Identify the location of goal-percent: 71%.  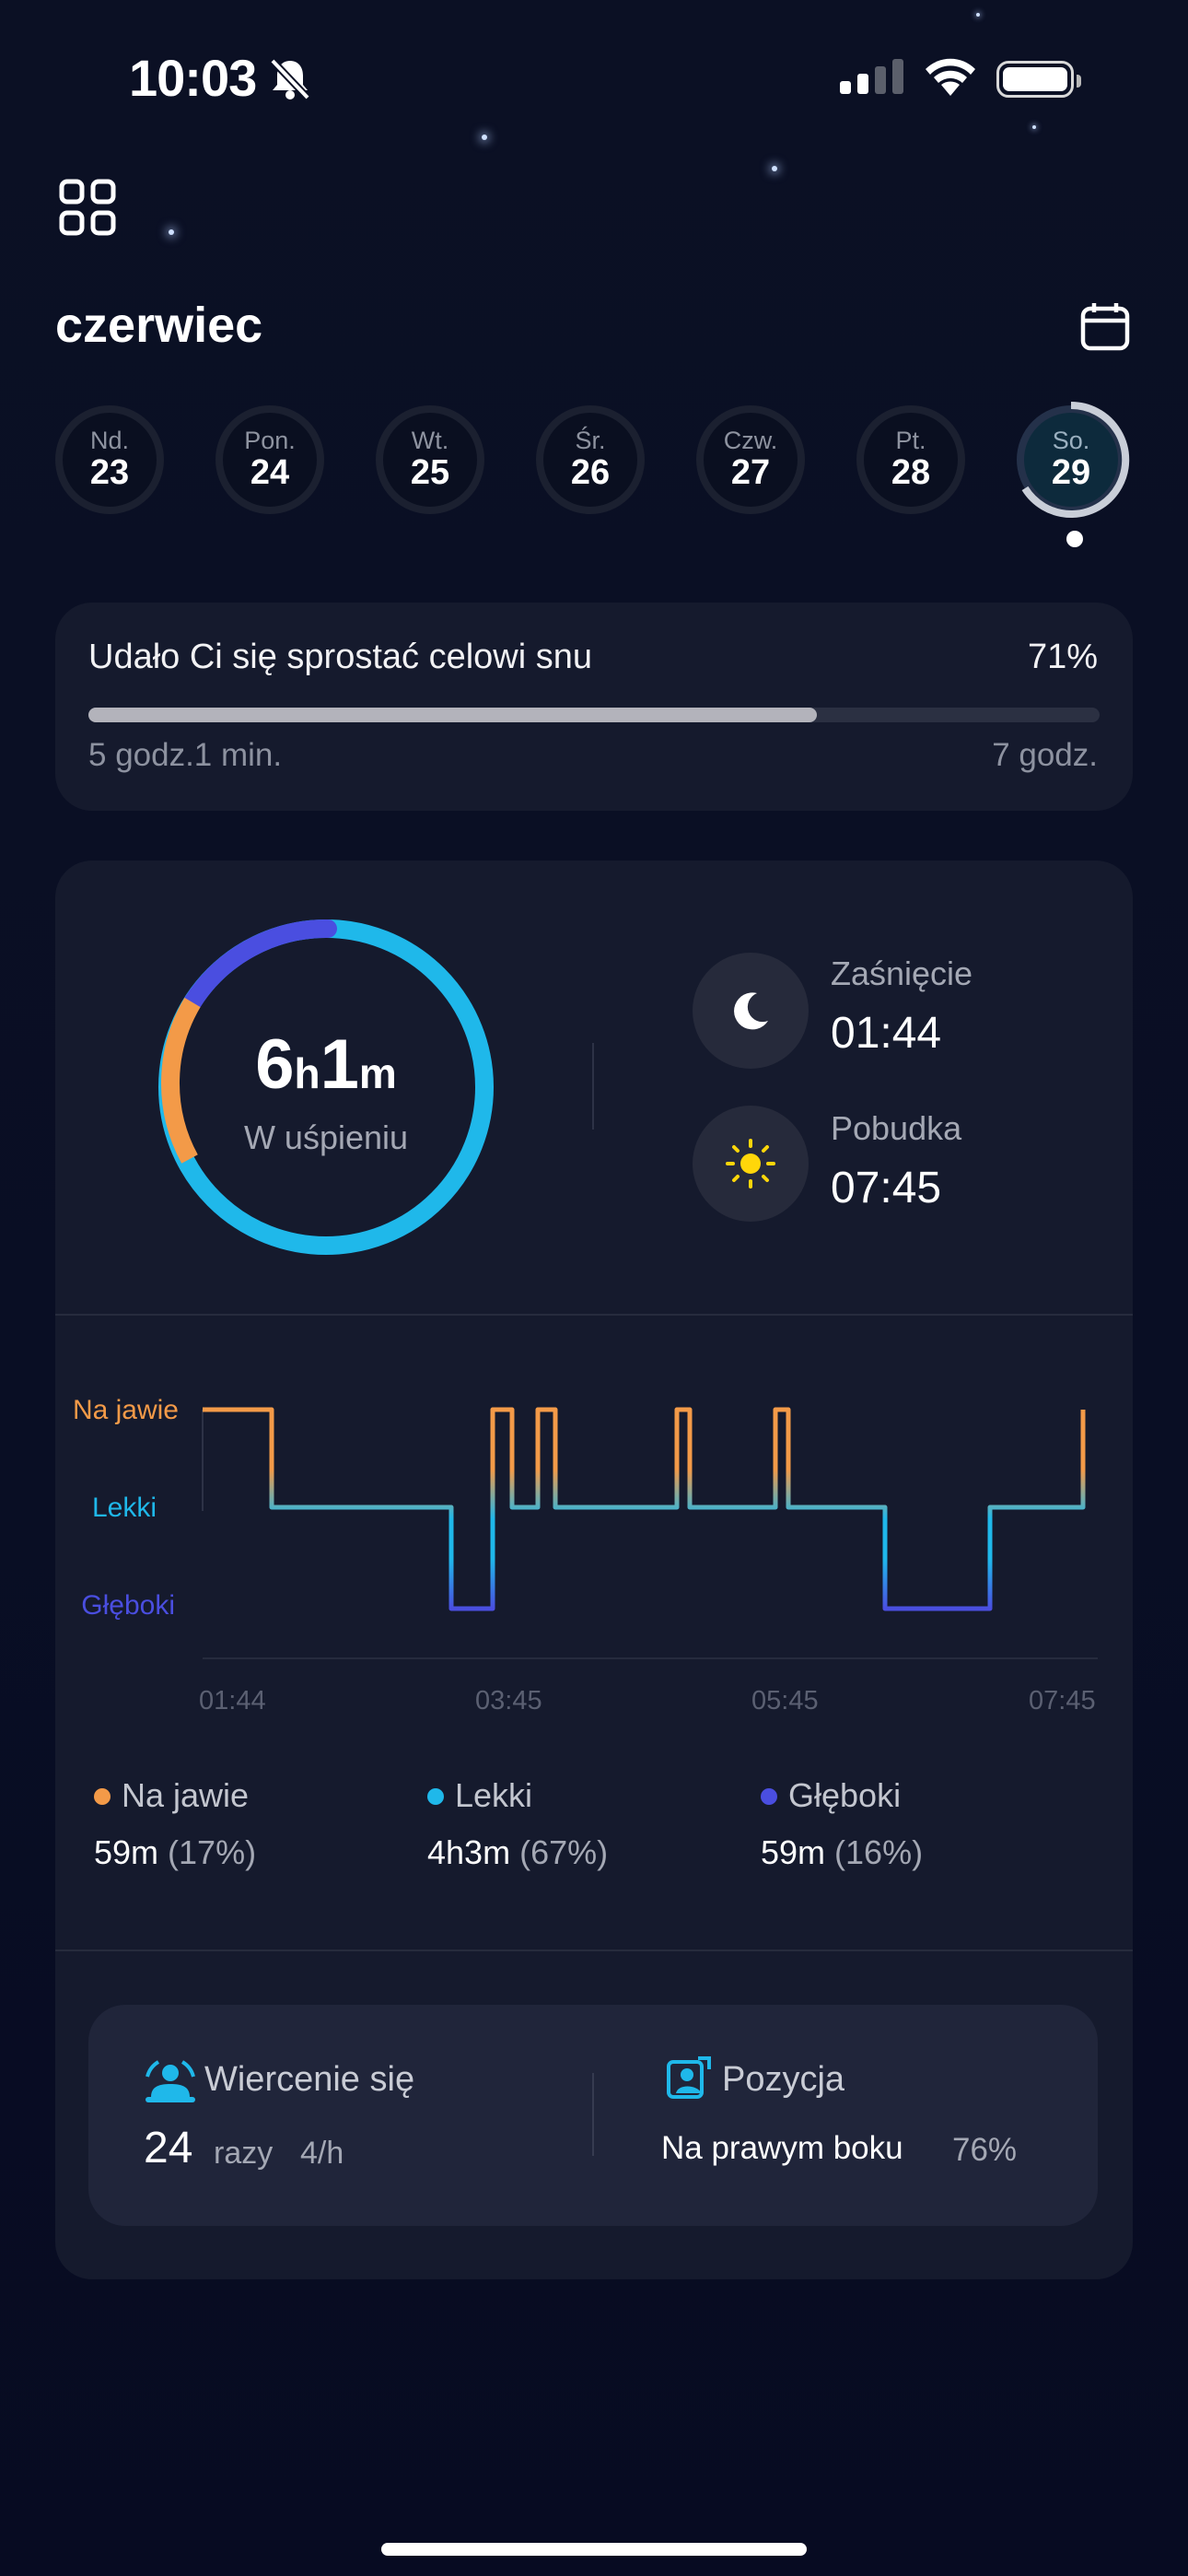
(1062, 657).